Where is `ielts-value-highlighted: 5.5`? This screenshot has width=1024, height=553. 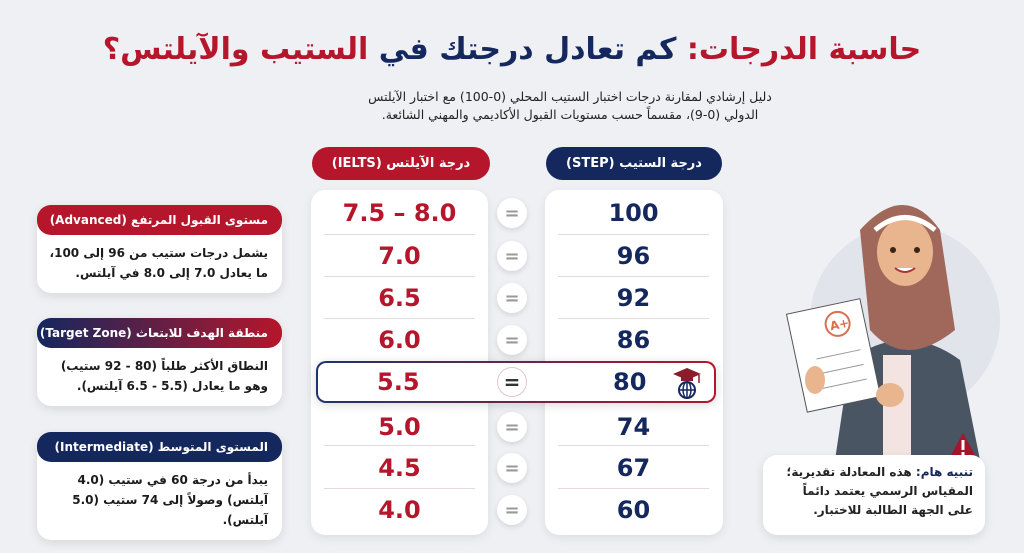 ielts-value-highlighted: 5.5 is located at coordinates (398, 382).